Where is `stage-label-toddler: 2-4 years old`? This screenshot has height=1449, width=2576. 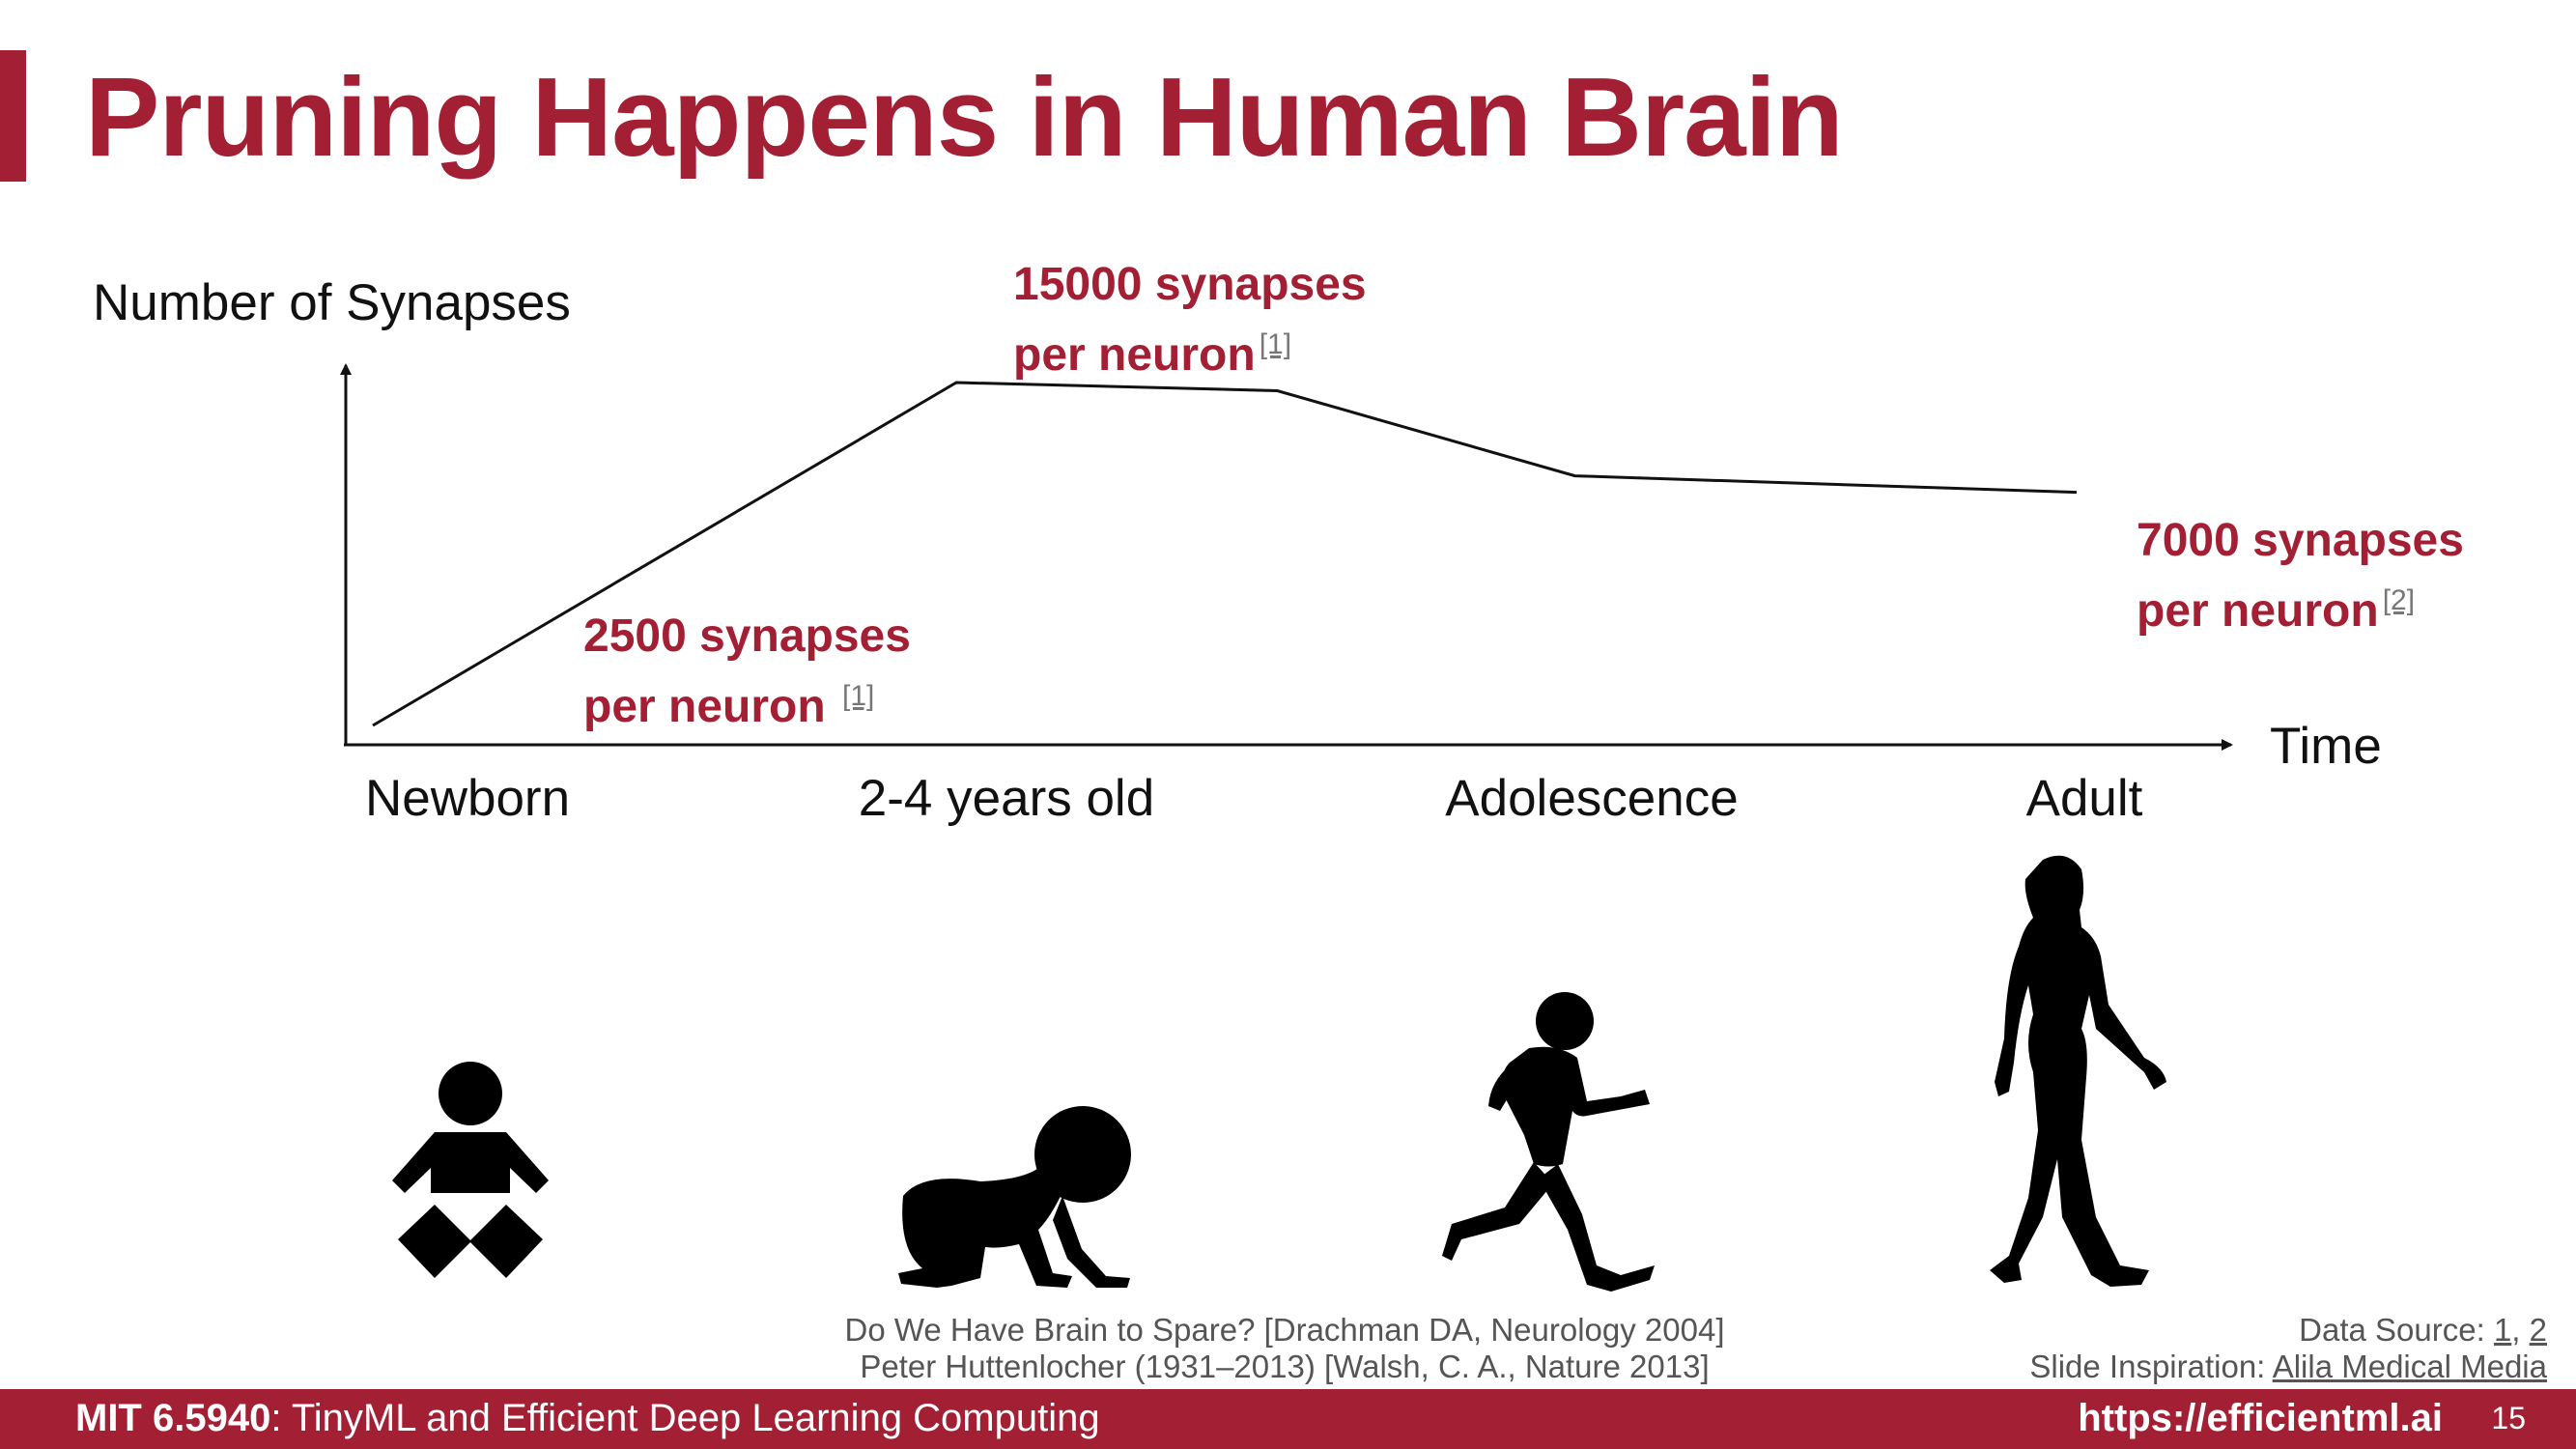 stage-label-toddler: 2-4 years old is located at coordinates (1006, 798).